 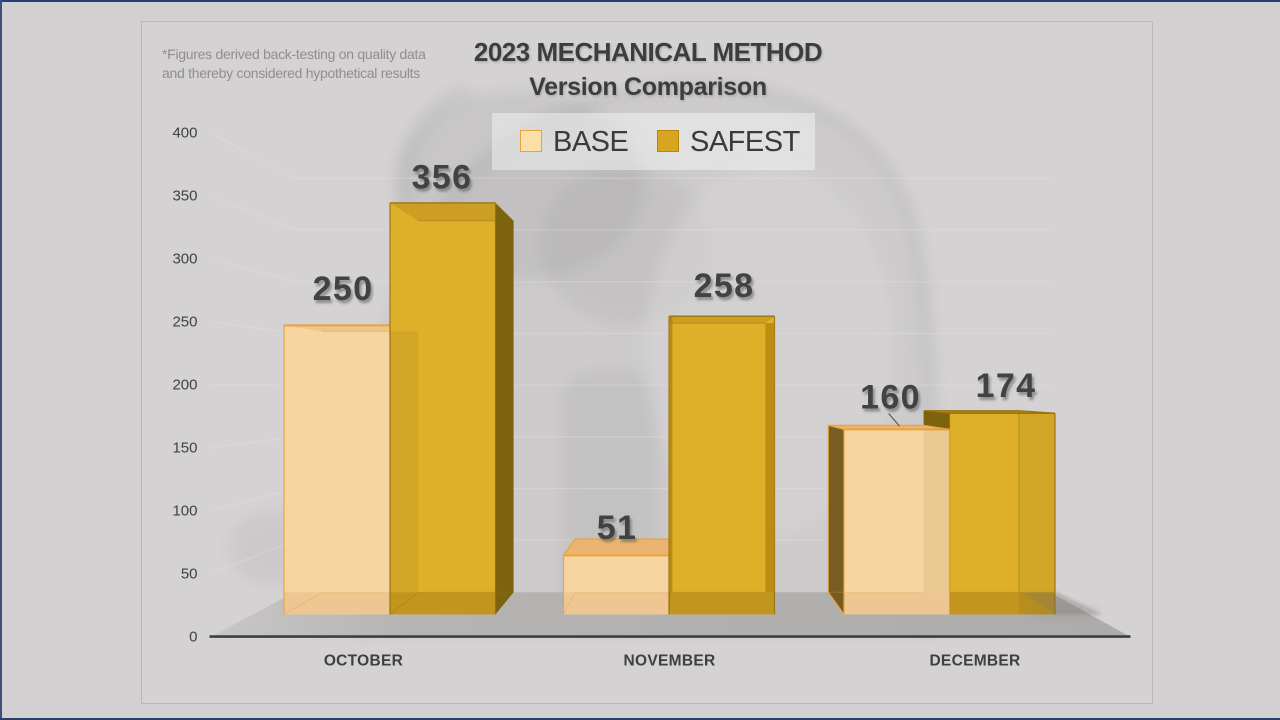 What do you see at coordinates (184, 448) in the screenshot?
I see `svg-text: 150` at bounding box center [184, 448].